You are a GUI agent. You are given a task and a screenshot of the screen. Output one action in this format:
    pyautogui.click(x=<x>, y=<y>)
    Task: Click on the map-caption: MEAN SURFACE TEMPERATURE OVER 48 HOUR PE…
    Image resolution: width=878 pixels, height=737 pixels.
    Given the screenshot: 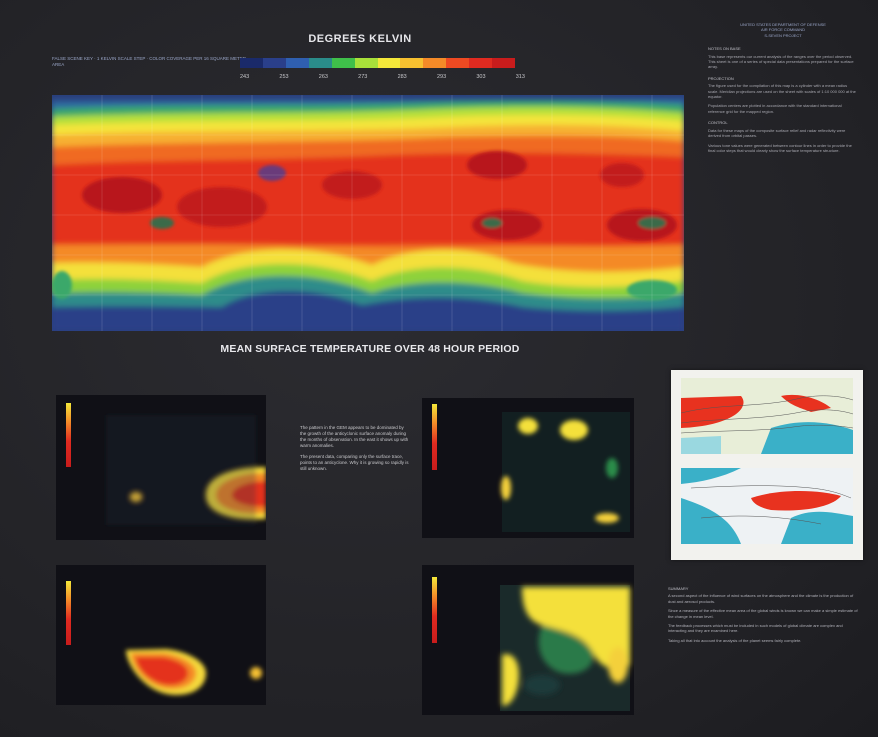 What is the action you would take?
    pyautogui.click(x=370, y=349)
    